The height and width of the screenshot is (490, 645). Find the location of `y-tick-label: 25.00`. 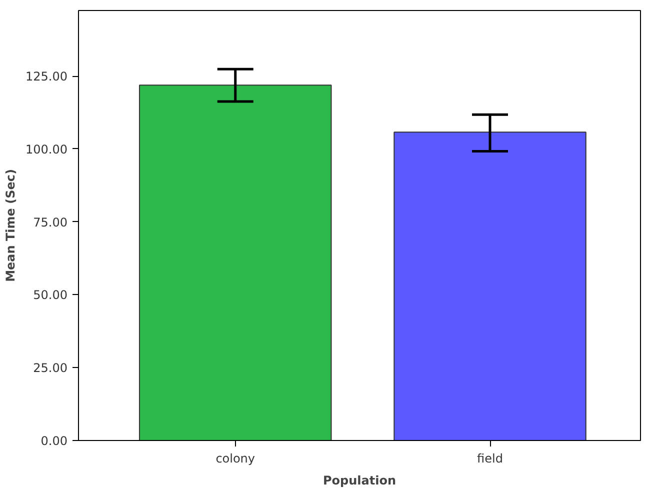

y-tick-label: 25.00 is located at coordinates (50, 368).